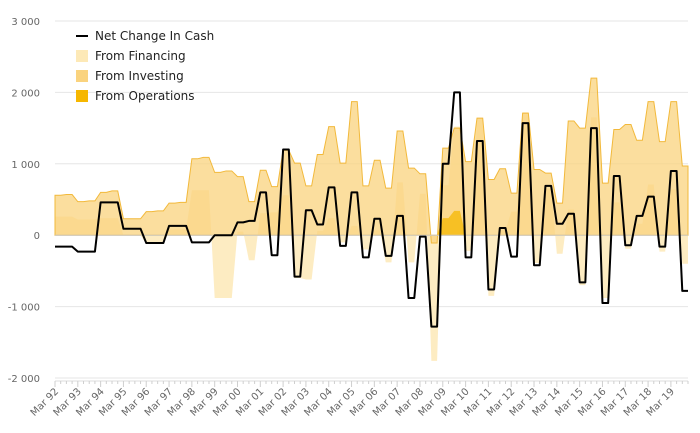 The image size is (700, 433). What do you see at coordinates (154, 36) in the screenshot?
I see `legend-label: Net Change In Cash` at bounding box center [154, 36].